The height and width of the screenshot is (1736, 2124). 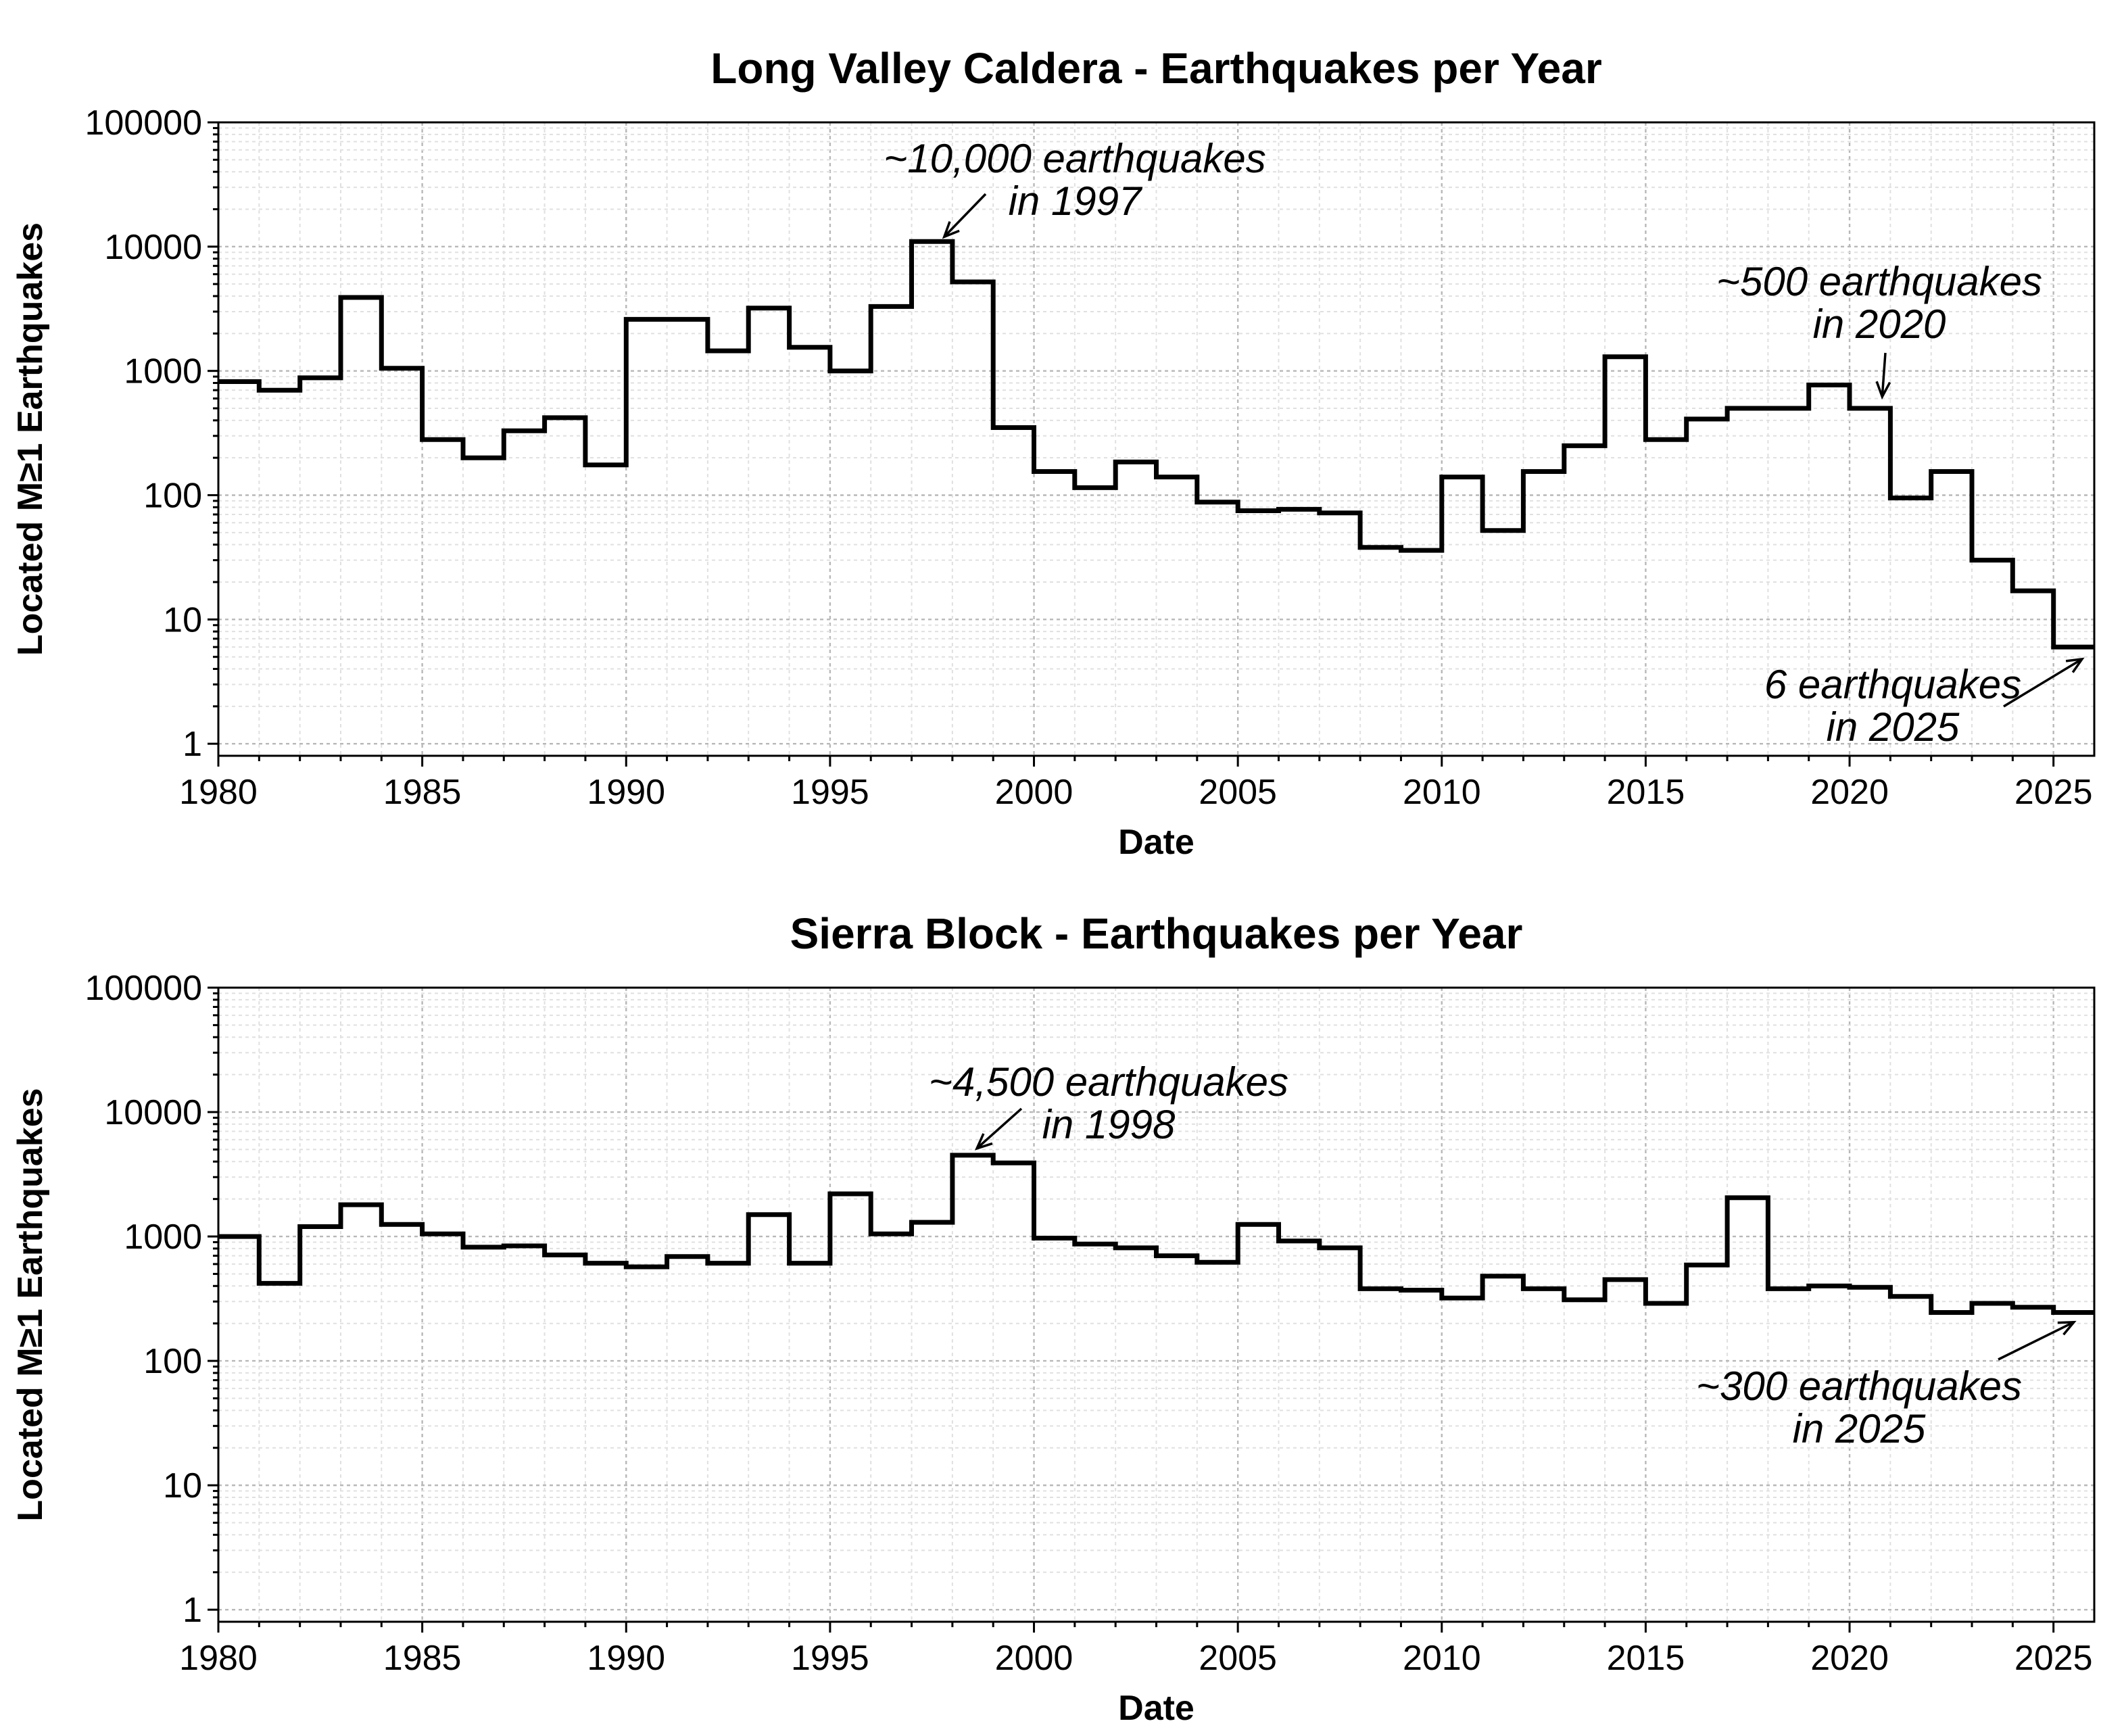 I want to click on annotation-text: 6 earthquakes in 2025, so click(x=1892, y=706).